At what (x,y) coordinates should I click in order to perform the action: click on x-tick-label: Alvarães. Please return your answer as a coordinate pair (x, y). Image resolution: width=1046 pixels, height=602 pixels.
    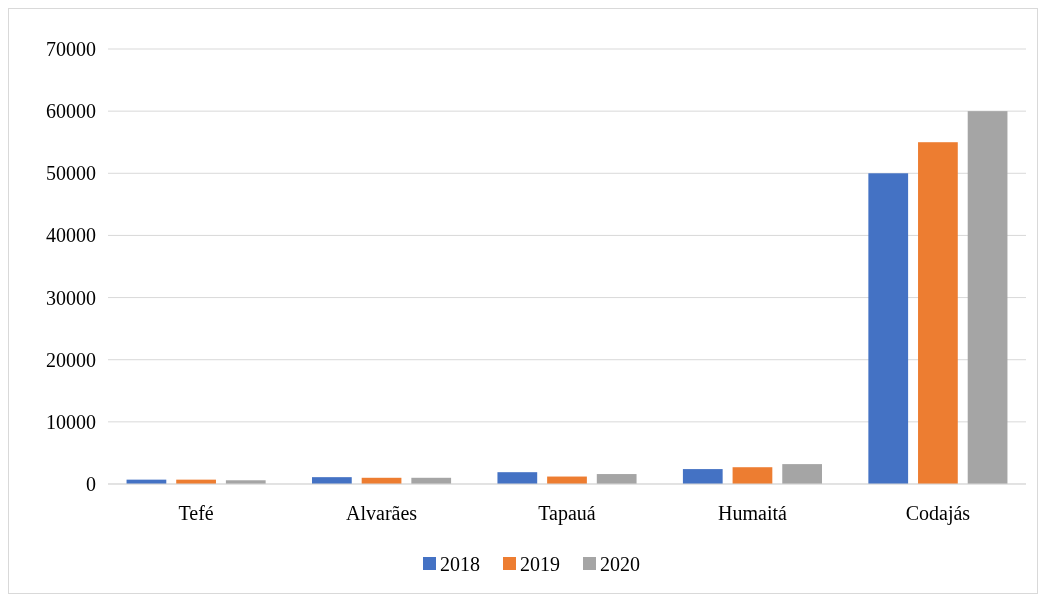
    Looking at the image, I should click on (382, 513).